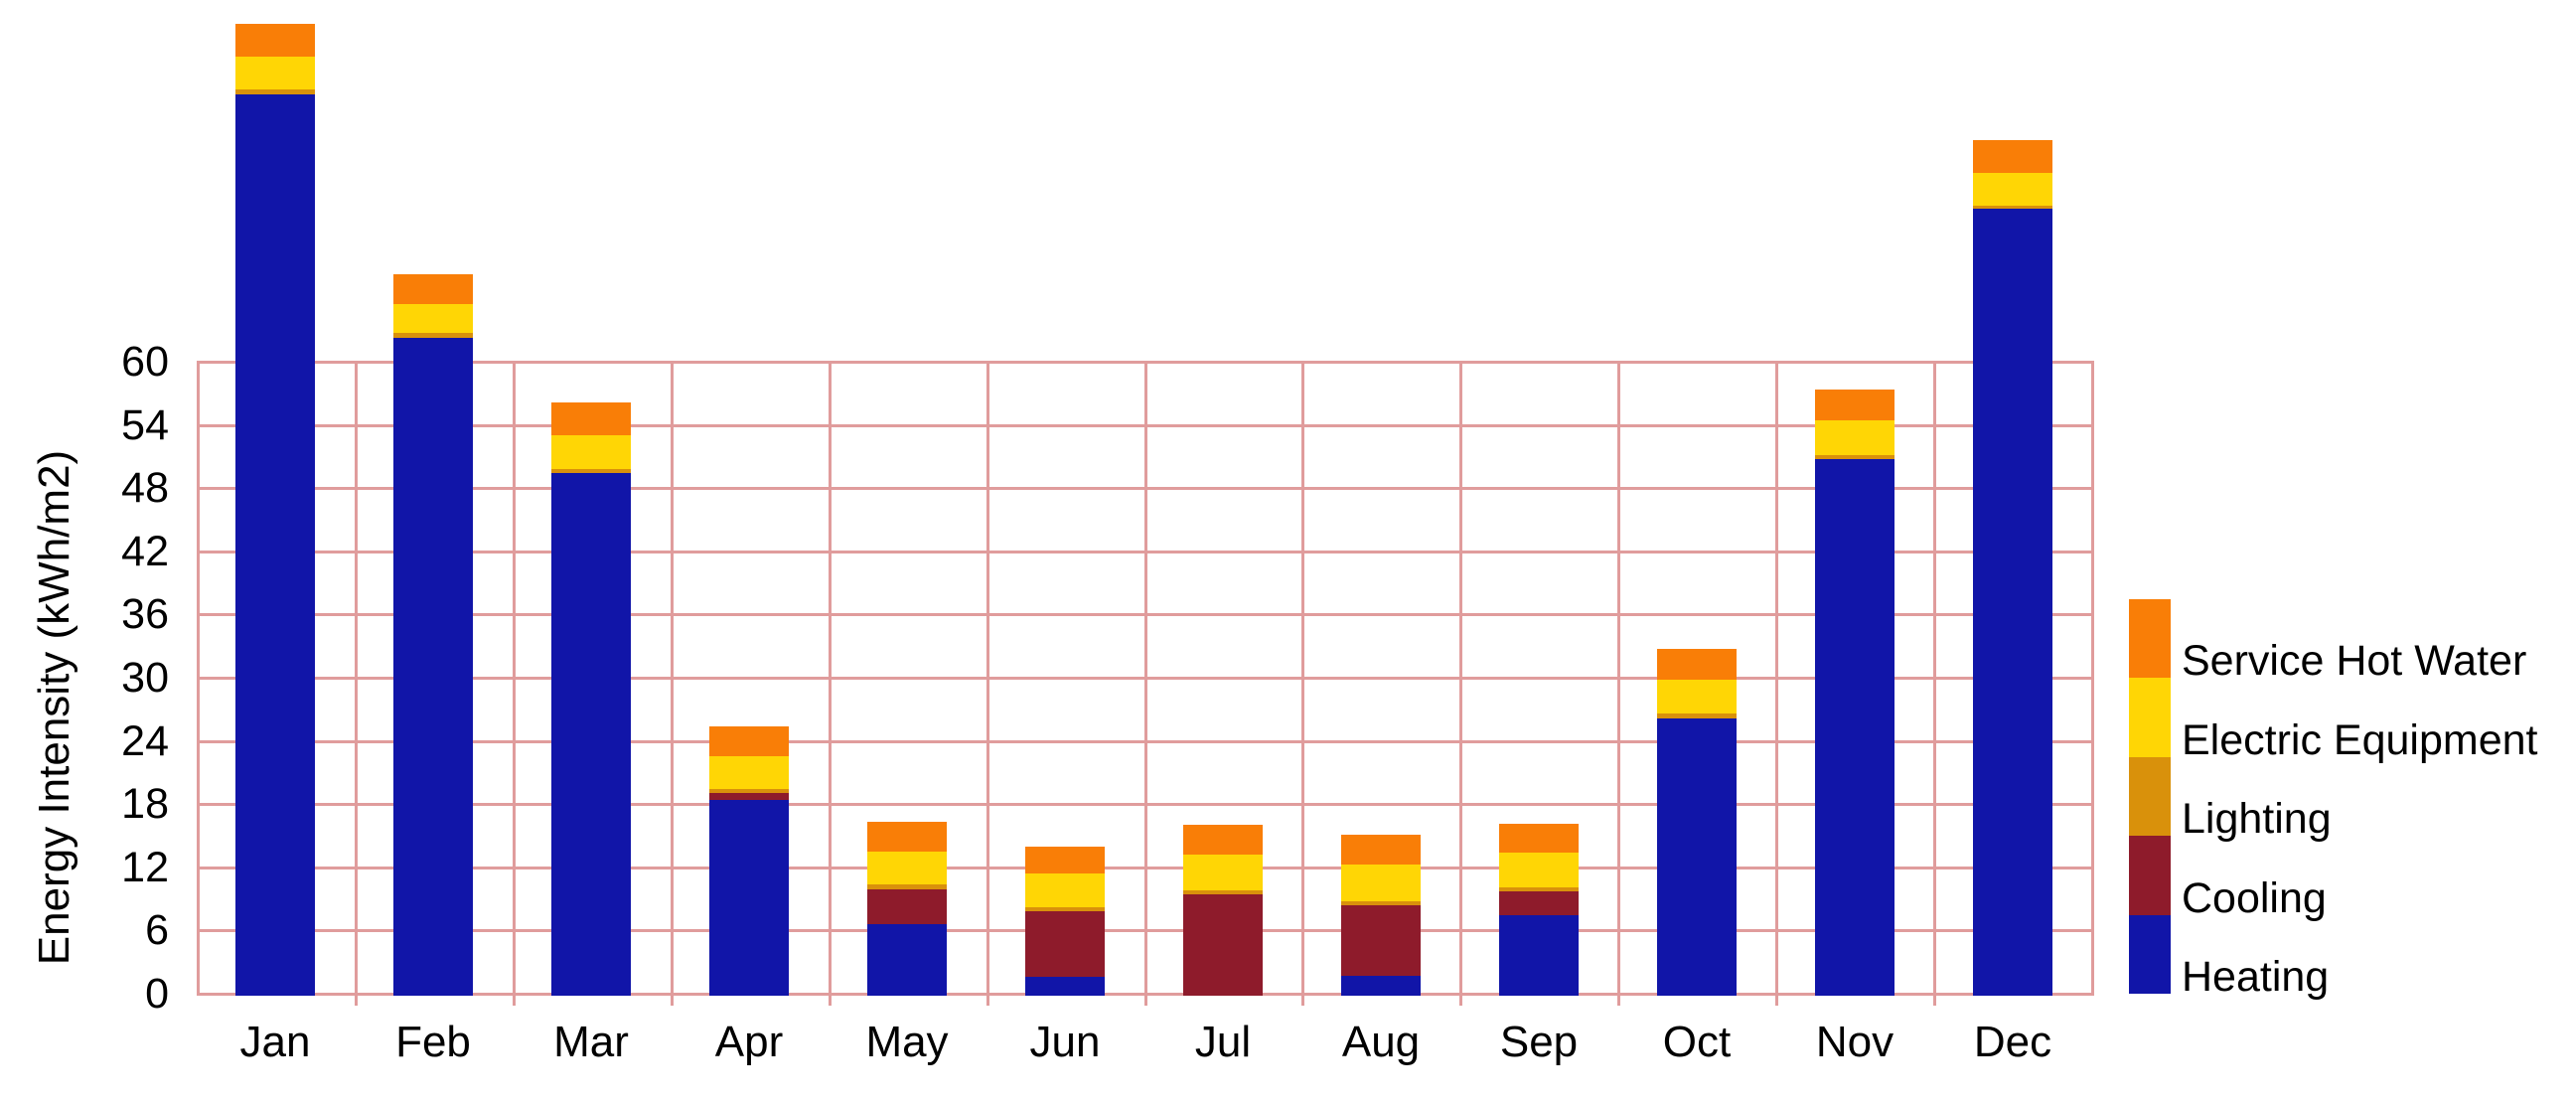  What do you see at coordinates (907, 906) in the screenshot?
I see `bar-segment-may-cooling` at bounding box center [907, 906].